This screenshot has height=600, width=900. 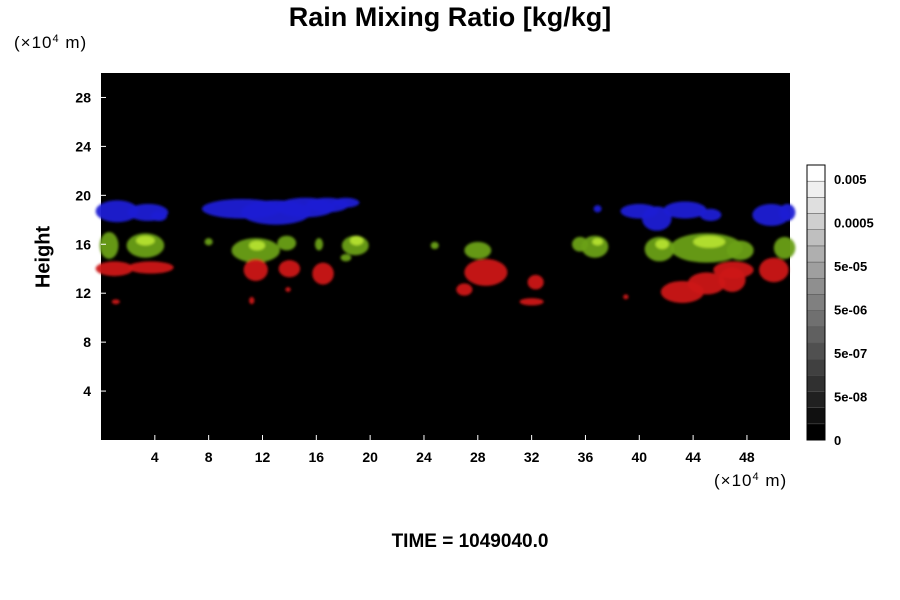 What do you see at coordinates (87, 342) in the screenshot?
I see `y-tick-label: 8` at bounding box center [87, 342].